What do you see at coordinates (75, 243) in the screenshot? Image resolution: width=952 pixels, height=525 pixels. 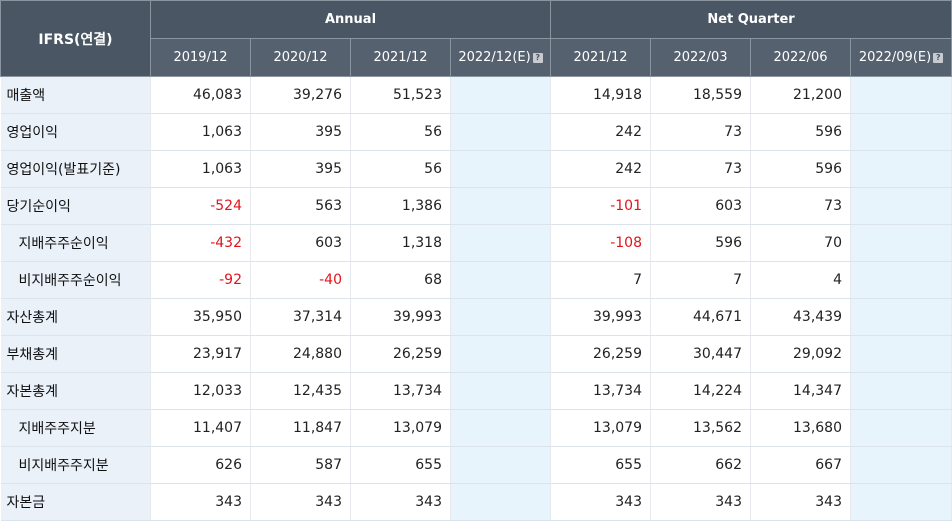 I see `row-label: 지배주주순이익` at bounding box center [75, 243].